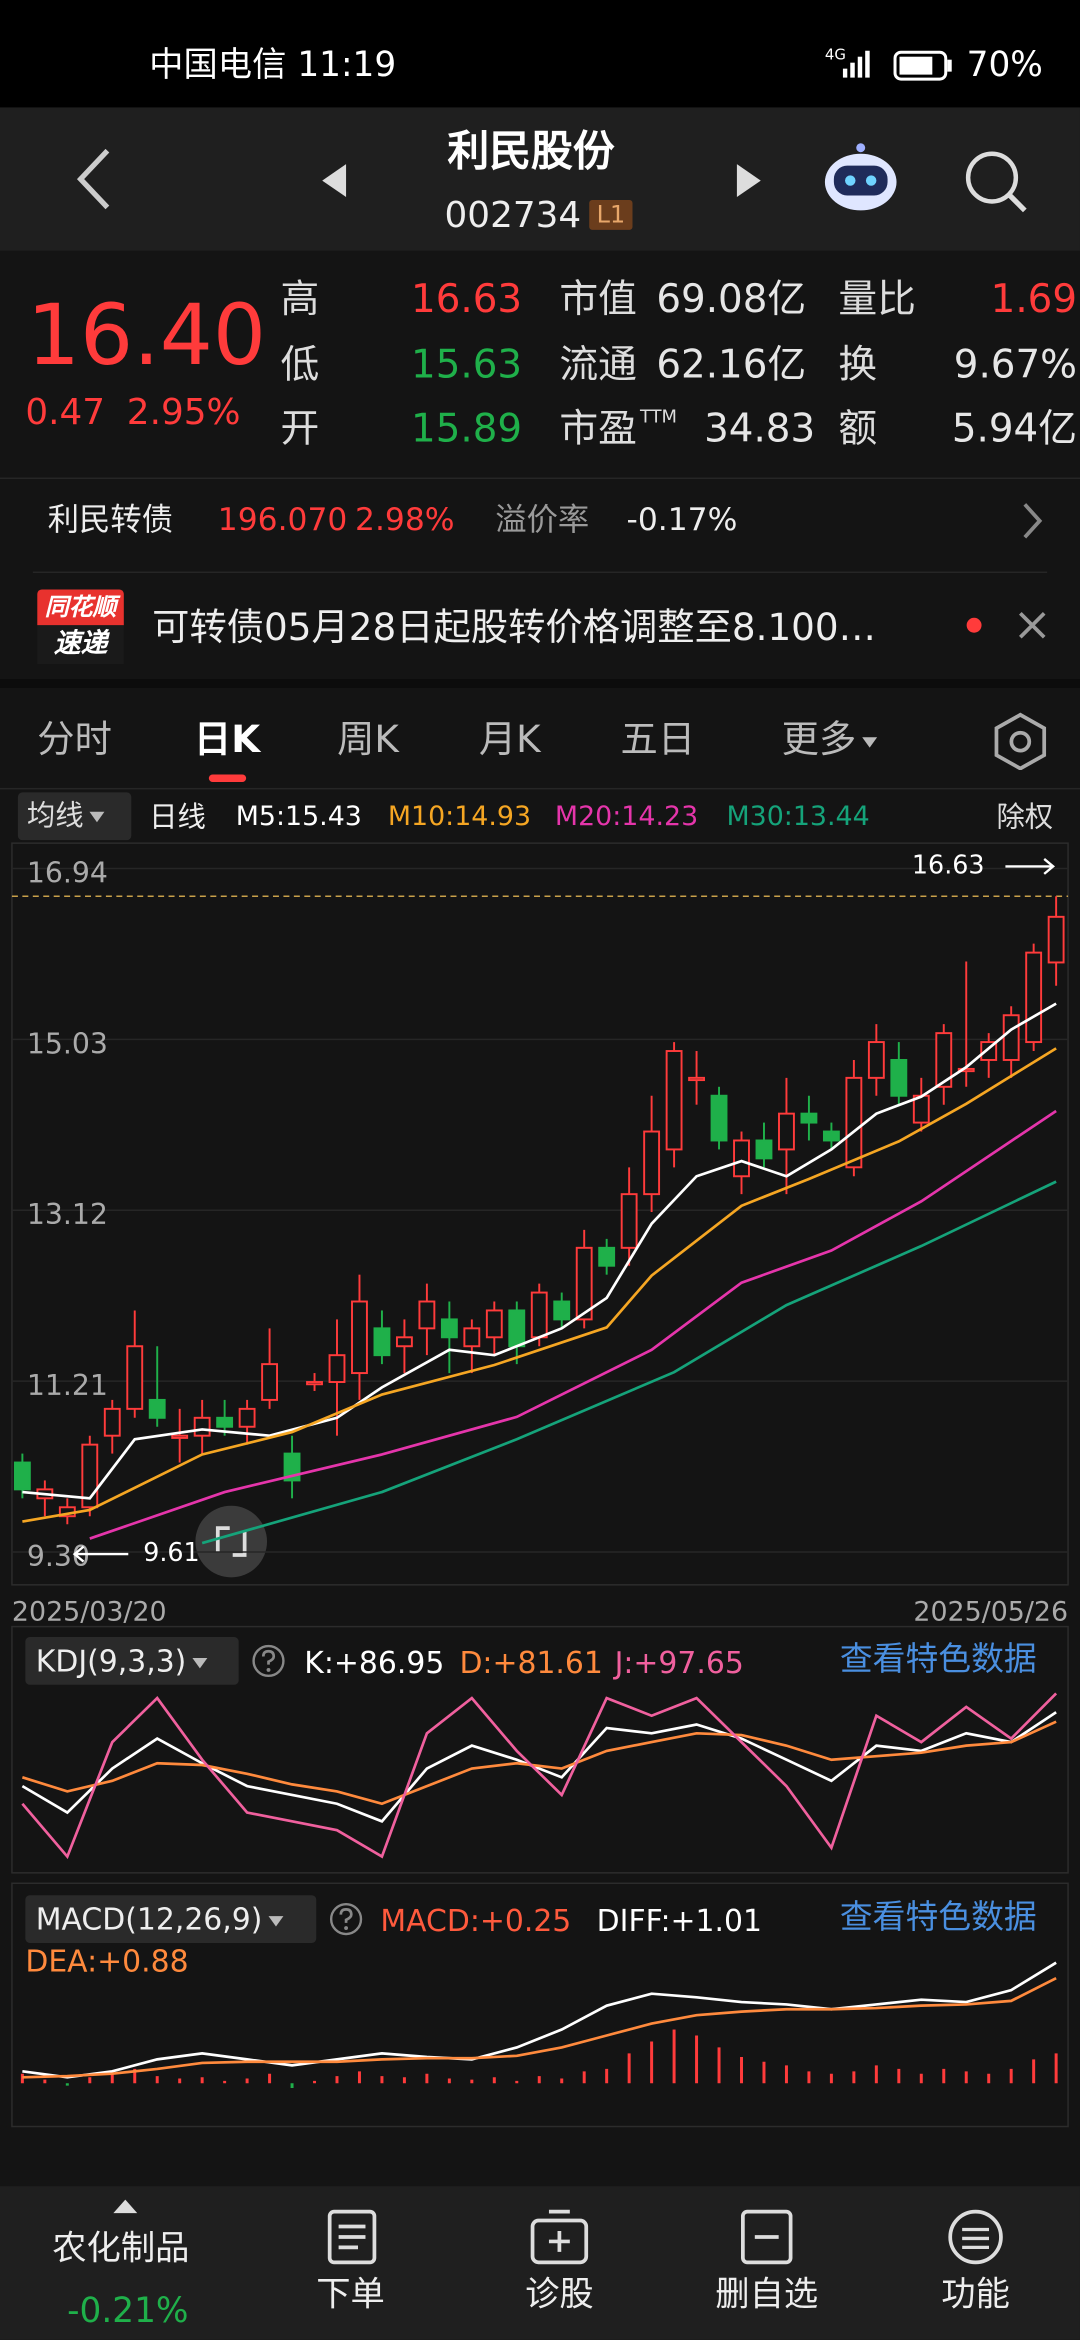  What do you see at coordinates (862, 179) in the screenshot?
I see `assistant-icon` at bounding box center [862, 179].